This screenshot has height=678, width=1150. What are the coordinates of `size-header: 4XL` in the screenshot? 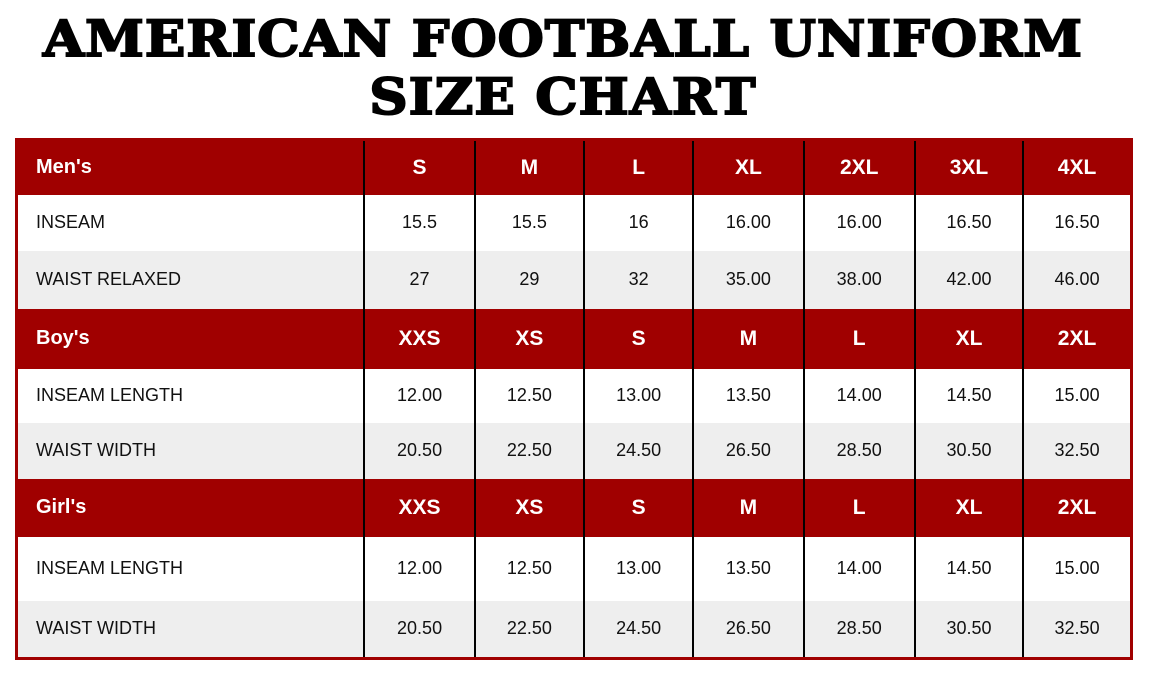 It's located at (1077, 167).